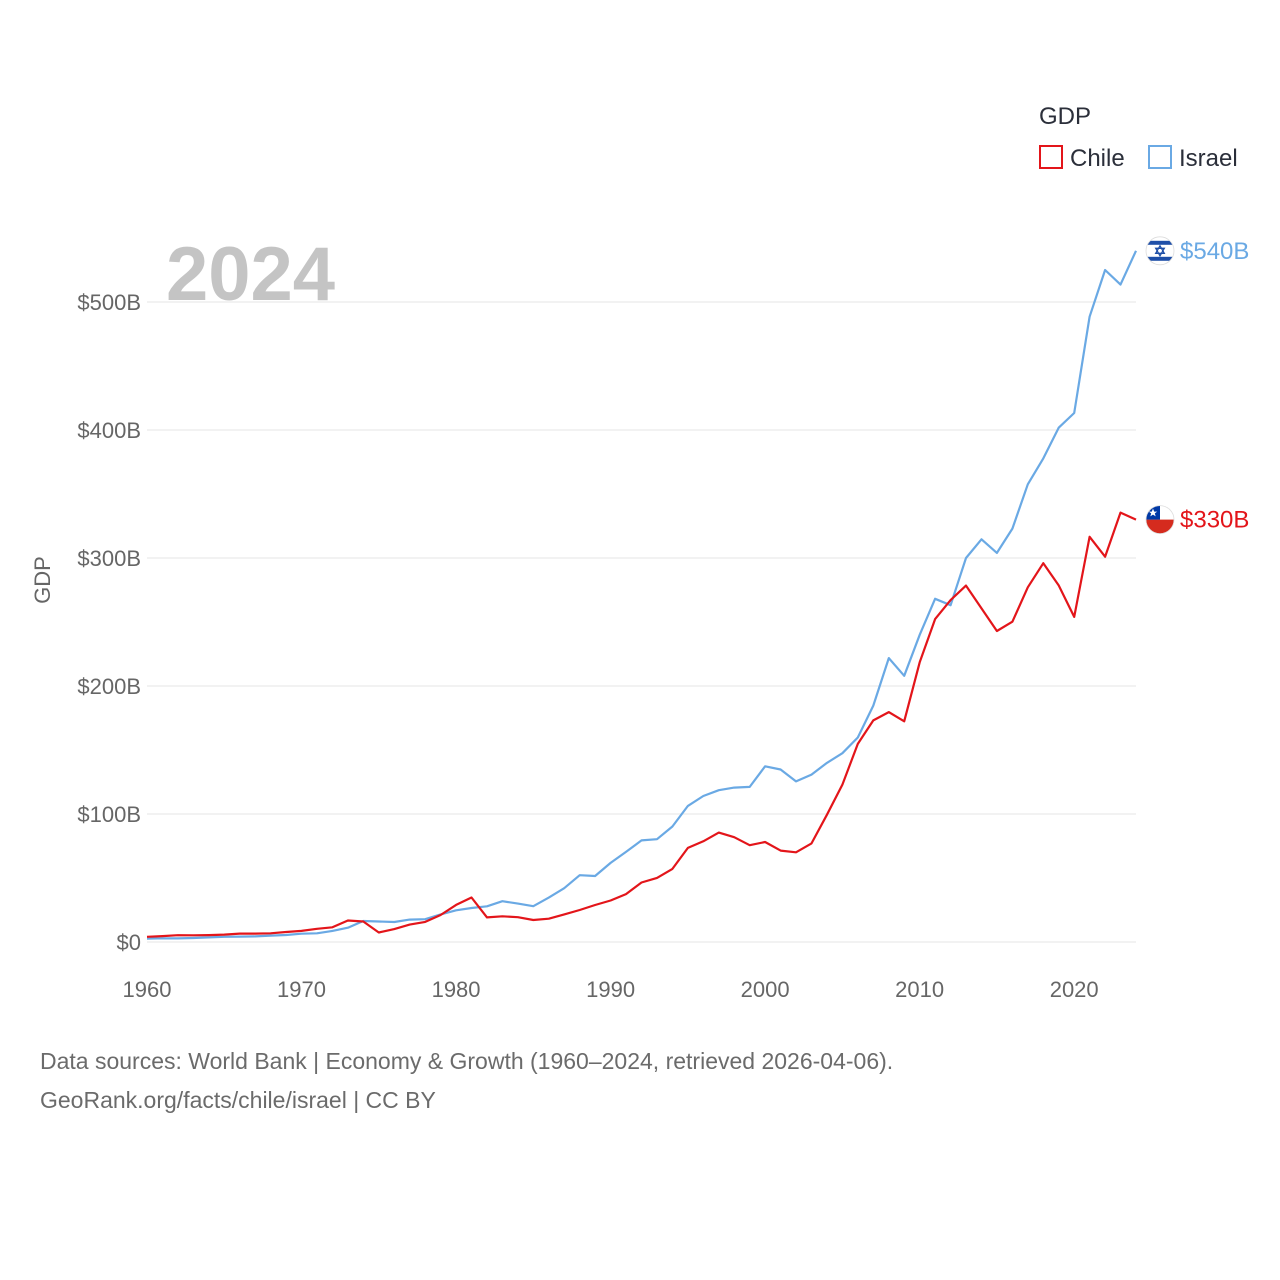  Describe the element at coordinates (1214, 520) in the screenshot. I see `chile-end-label: $330B` at that location.